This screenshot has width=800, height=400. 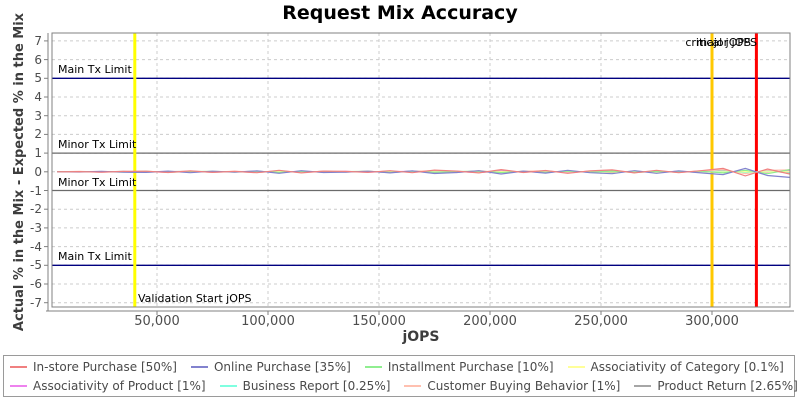 I want to click on legend-label: Associativity of Category [0.1%], so click(x=687, y=366).